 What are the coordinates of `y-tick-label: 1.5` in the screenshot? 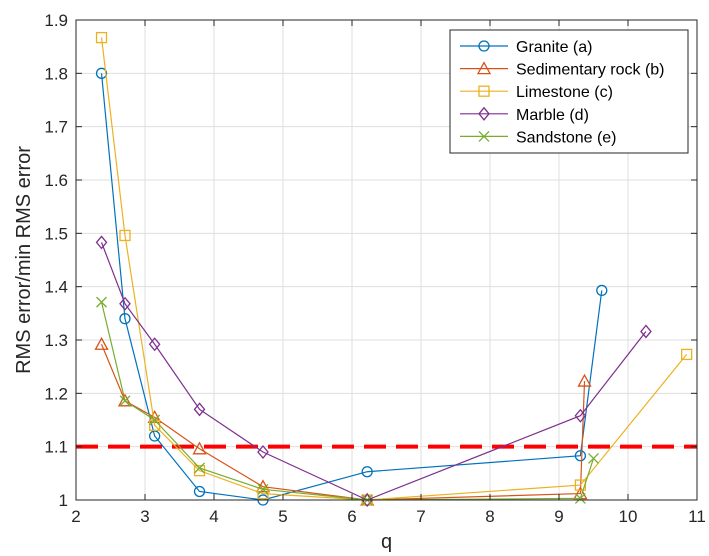 It's located at (56, 233).